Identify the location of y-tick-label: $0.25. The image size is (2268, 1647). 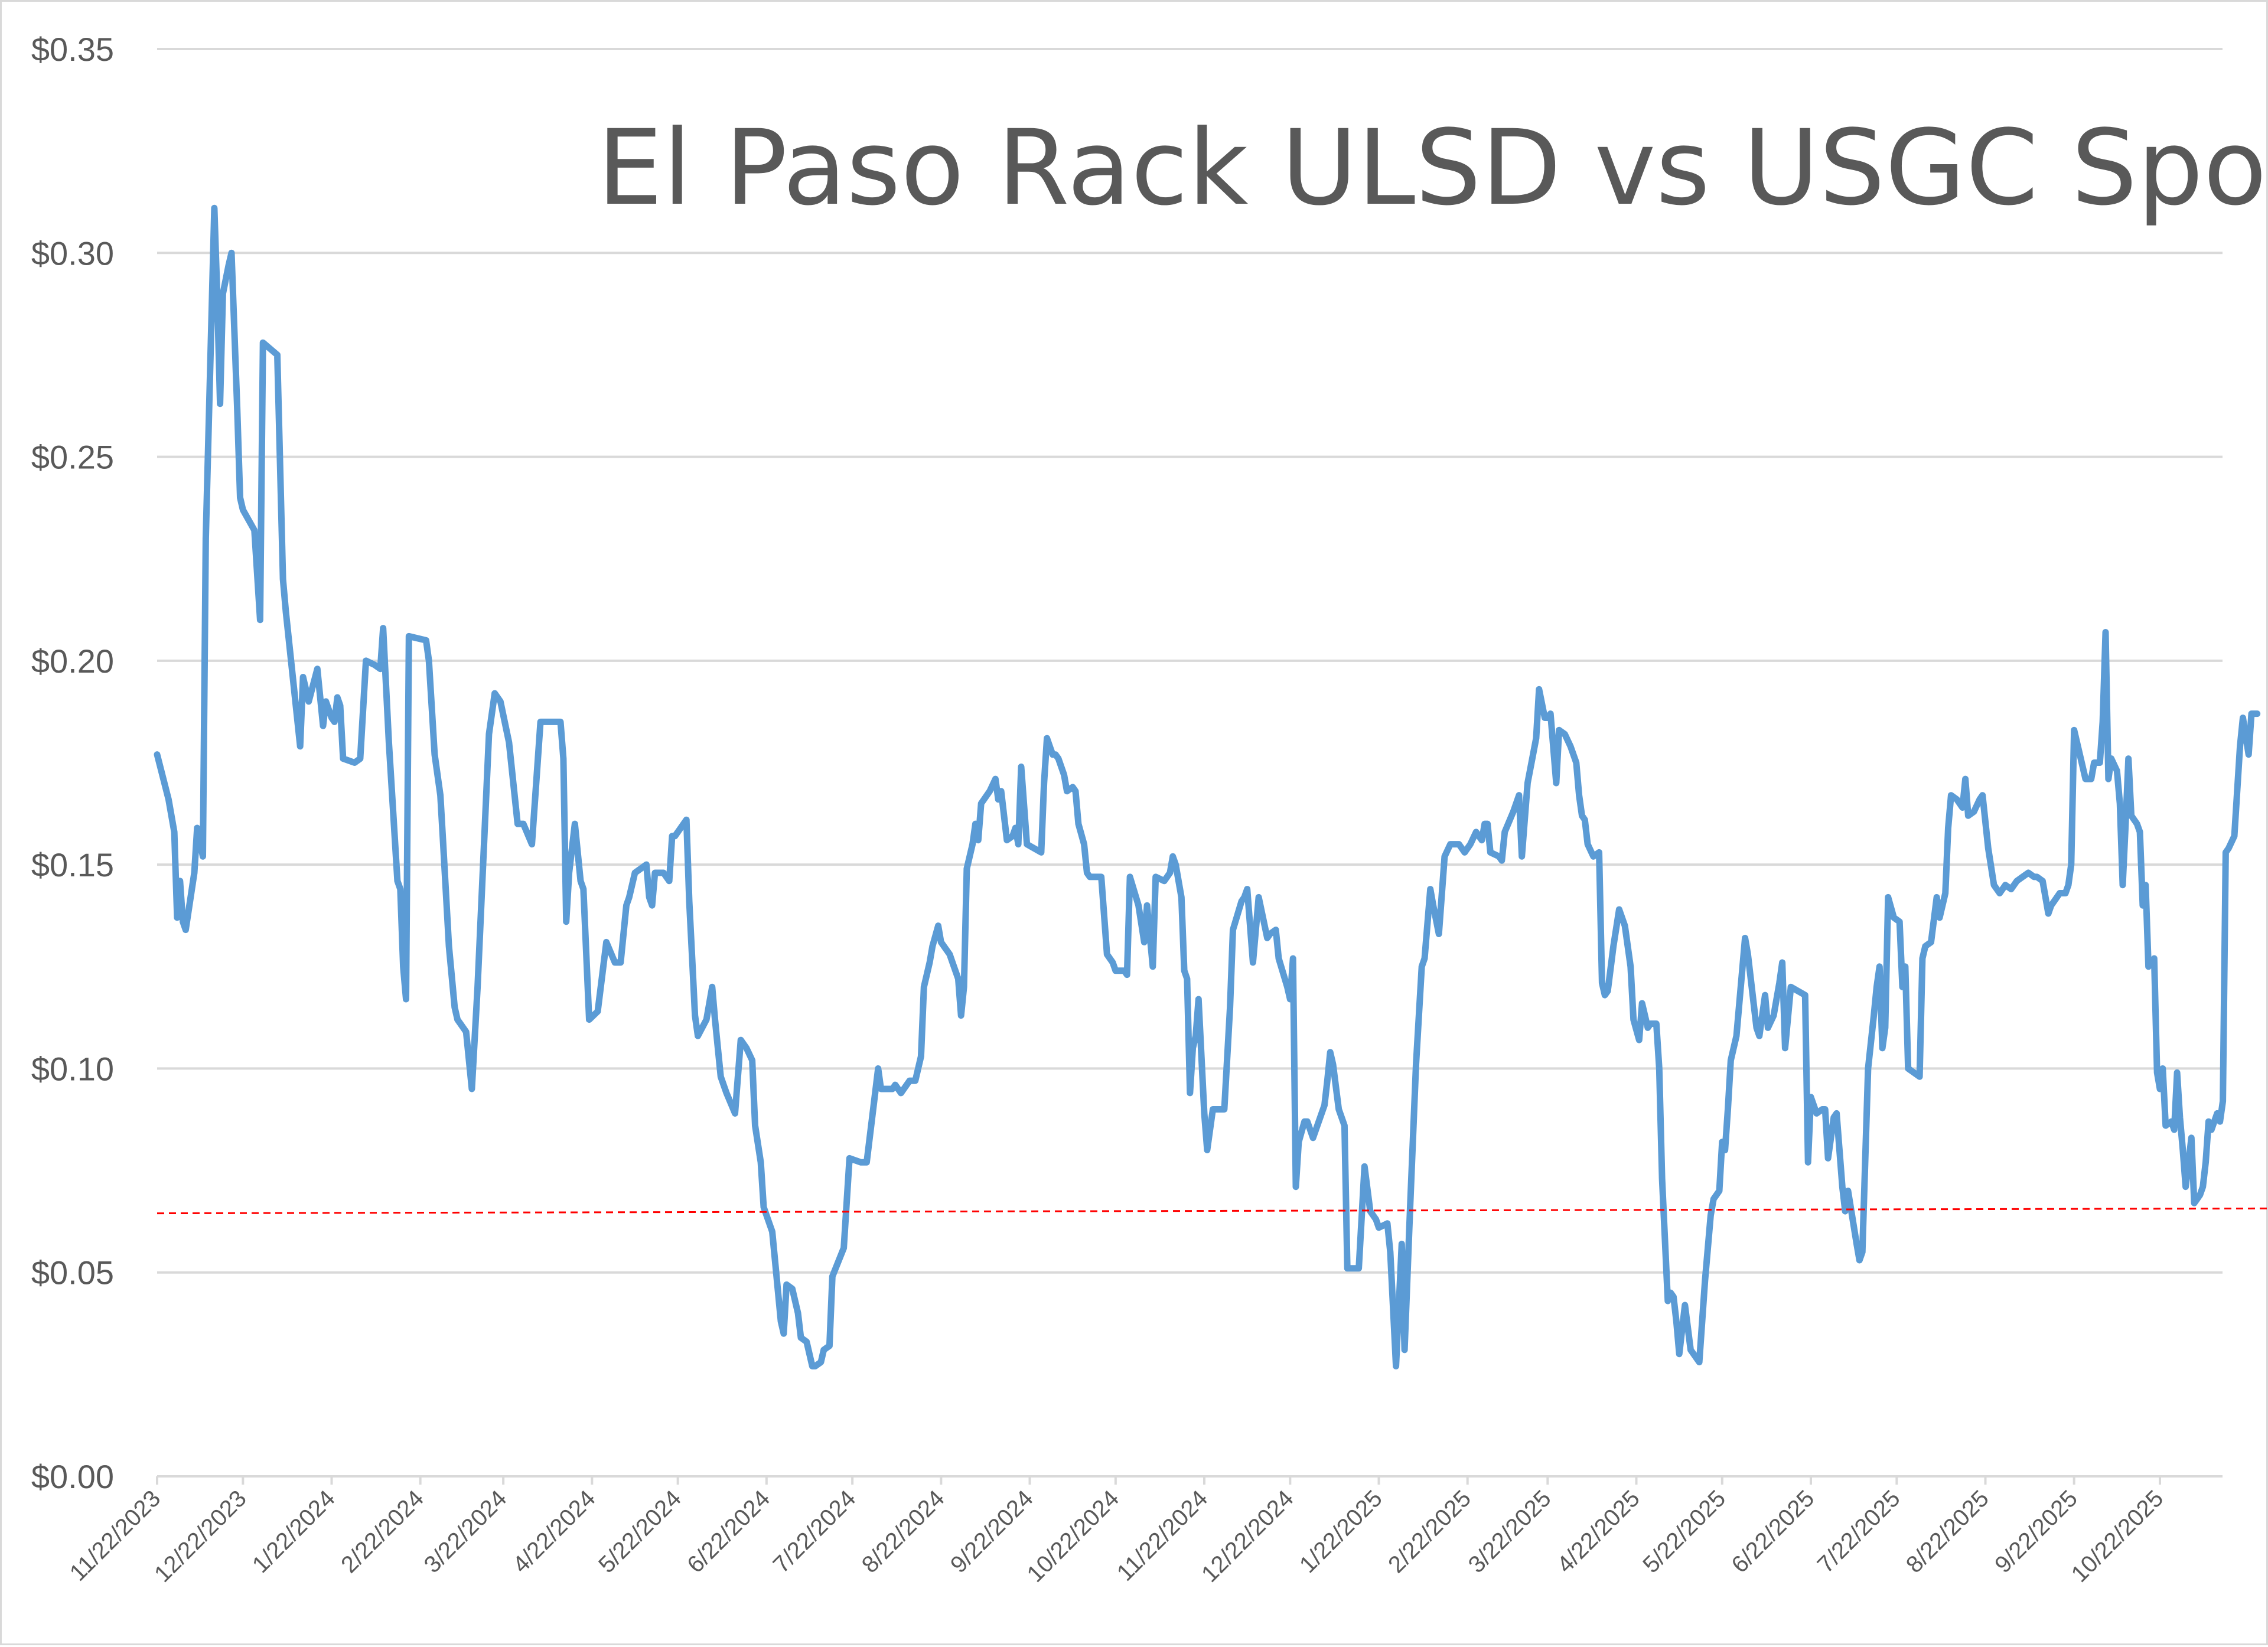
(72, 458).